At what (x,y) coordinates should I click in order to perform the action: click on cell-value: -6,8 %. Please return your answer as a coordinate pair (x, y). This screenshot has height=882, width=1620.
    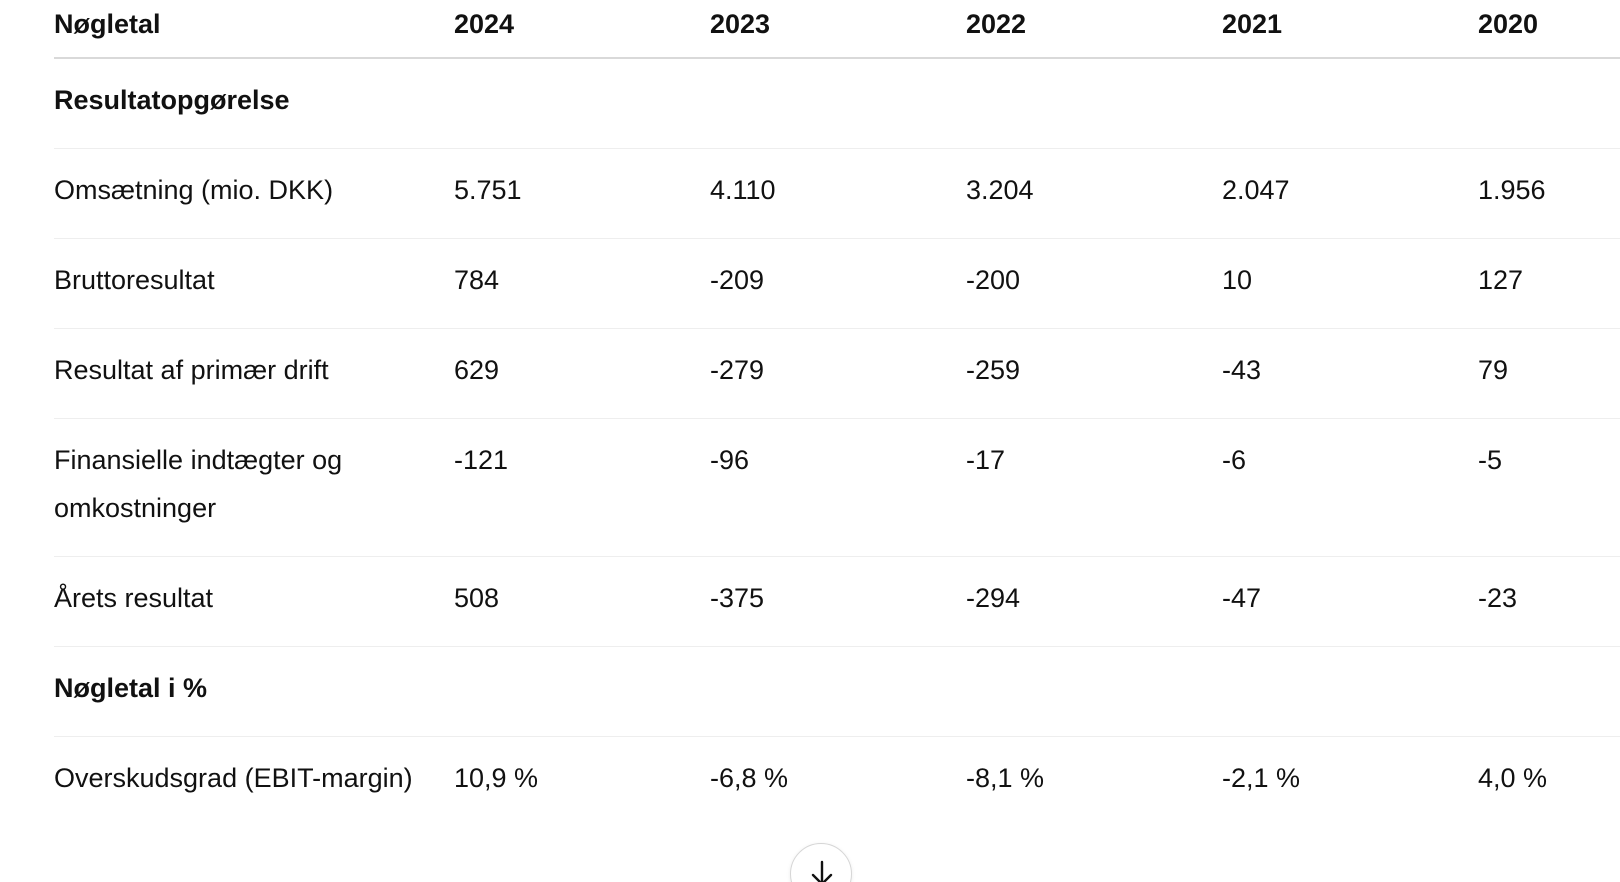
    Looking at the image, I should click on (749, 777).